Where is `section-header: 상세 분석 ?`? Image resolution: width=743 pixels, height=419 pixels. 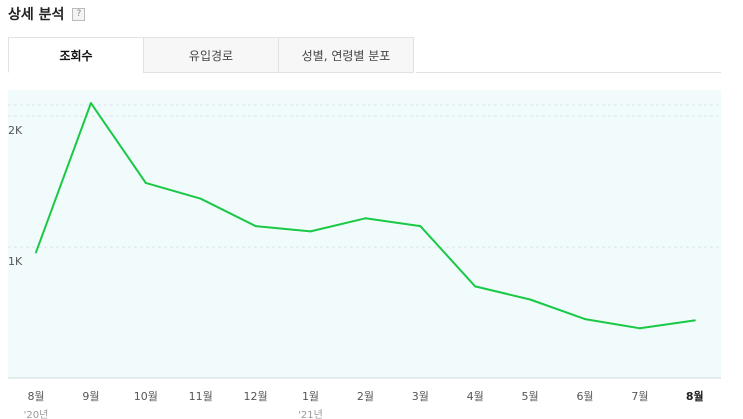 section-header: 상세 분석 ? is located at coordinates (47, 14).